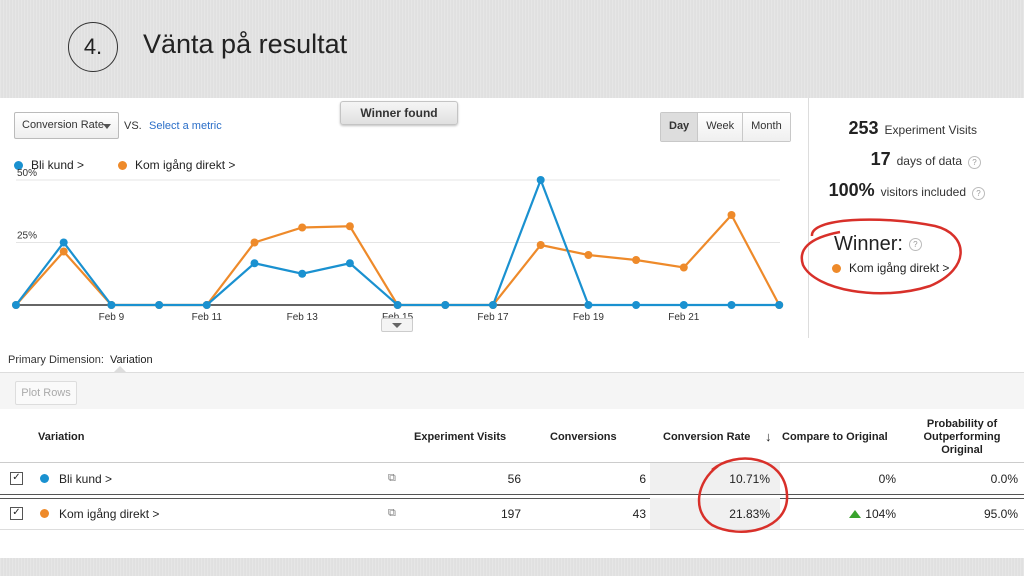 The width and height of the screenshot is (1024, 576). Describe the element at coordinates (112, 317) in the screenshot. I see `x-tick-label: Feb 9` at that location.